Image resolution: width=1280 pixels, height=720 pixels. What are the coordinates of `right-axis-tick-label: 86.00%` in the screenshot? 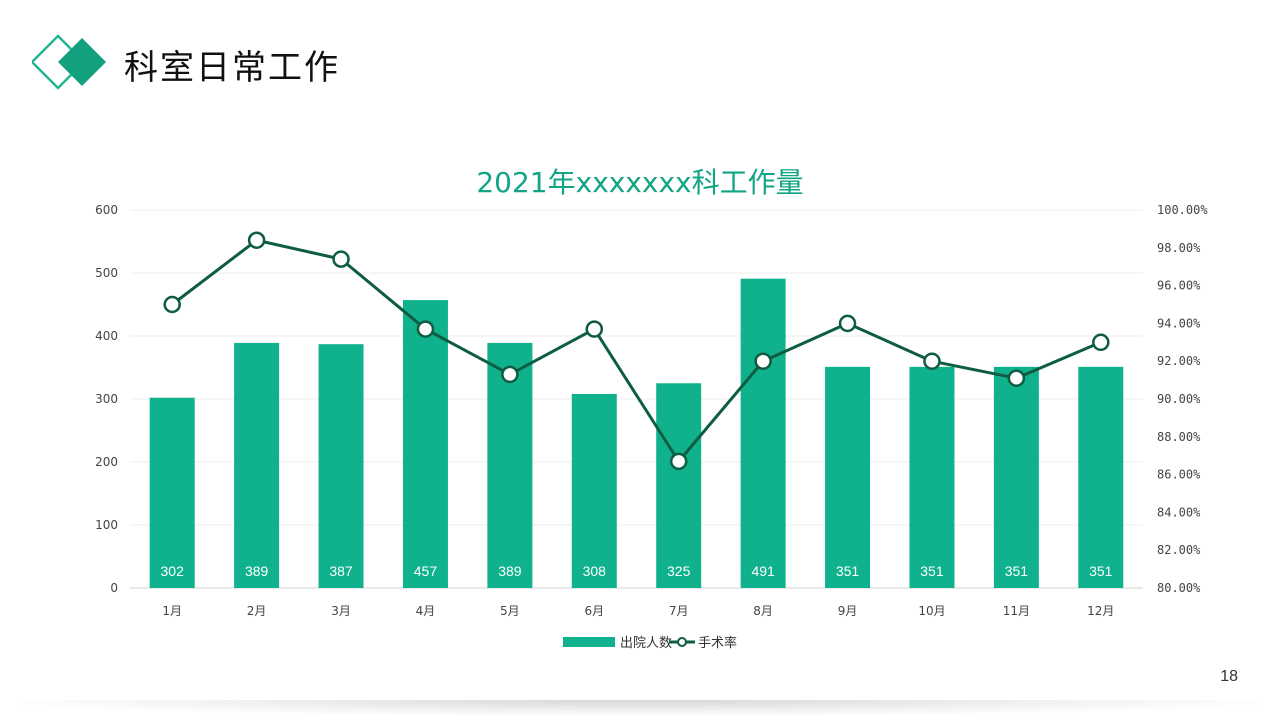 It's located at (1179, 475).